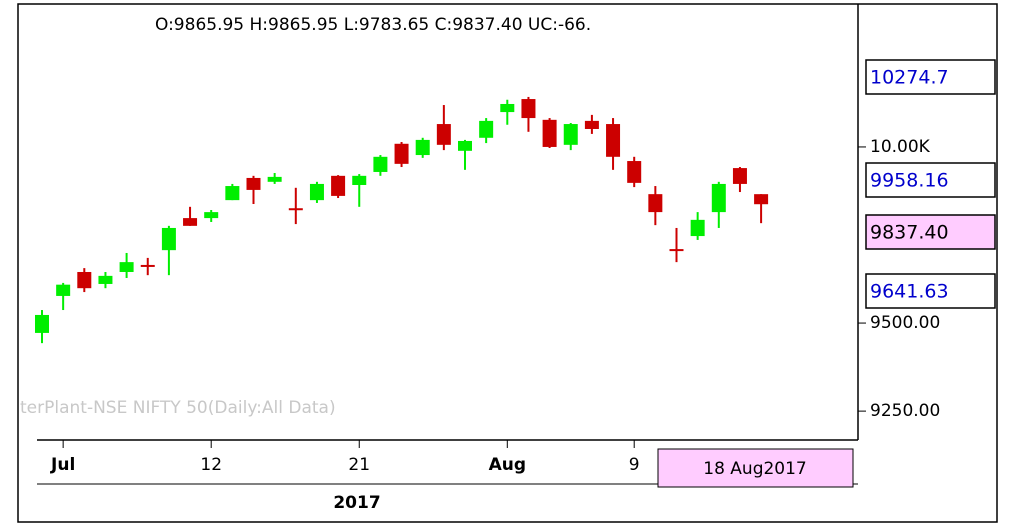 The image size is (1015, 527). Describe the element at coordinates (909, 181) in the screenshot. I see `price-label: 9958.16` at that location.